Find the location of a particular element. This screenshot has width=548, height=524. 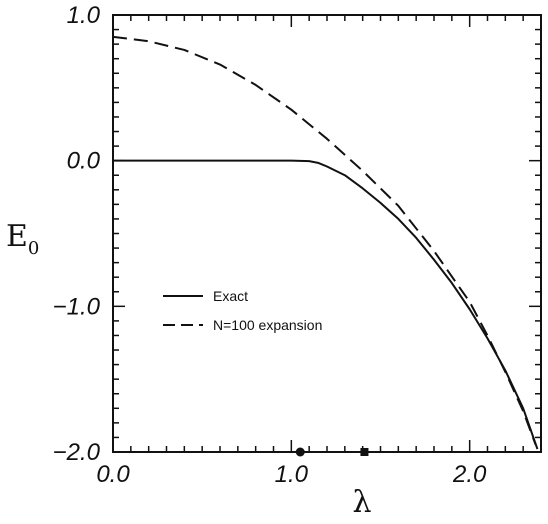

y-tick-label: 1.0 is located at coordinates (84, 15).